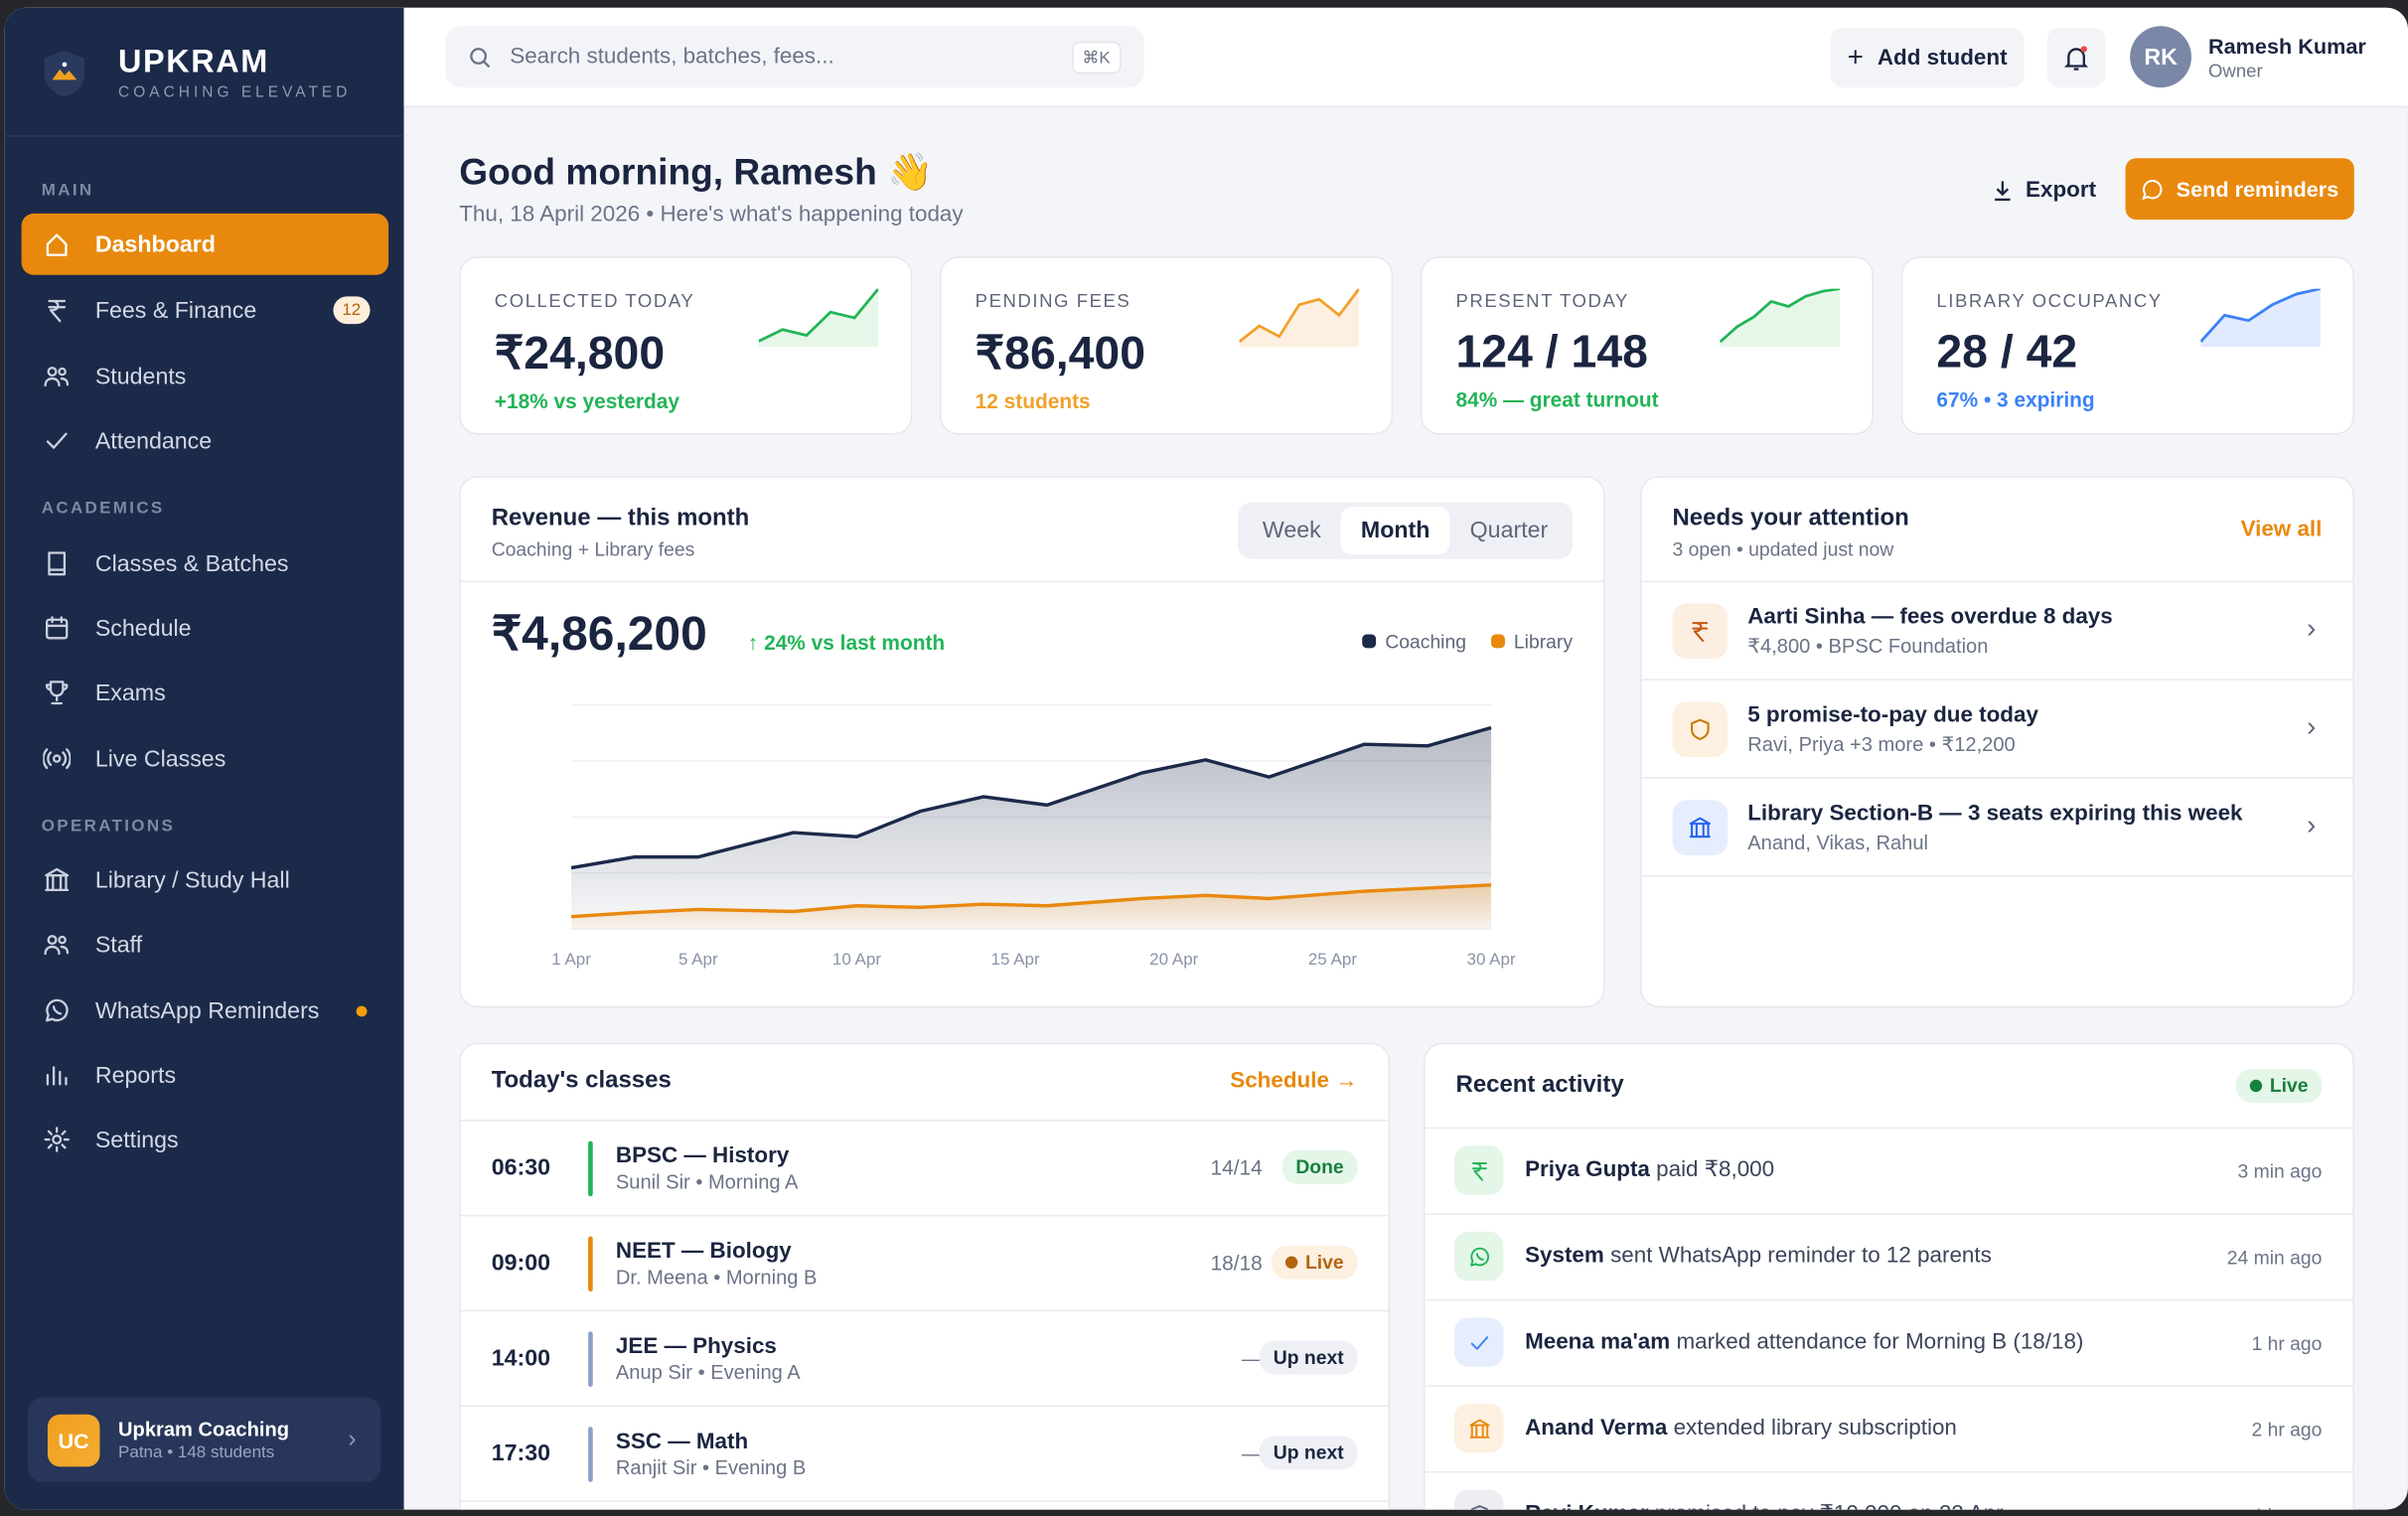 The height and width of the screenshot is (1516, 2408). Describe the element at coordinates (521, 1263) in the screenshot. I see `class-time: 09:00` at that location.